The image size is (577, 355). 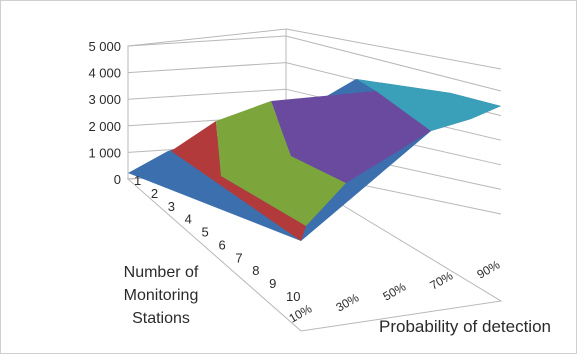 I want to click on z-tick-label: 3 000, so click(x=104, y=99).